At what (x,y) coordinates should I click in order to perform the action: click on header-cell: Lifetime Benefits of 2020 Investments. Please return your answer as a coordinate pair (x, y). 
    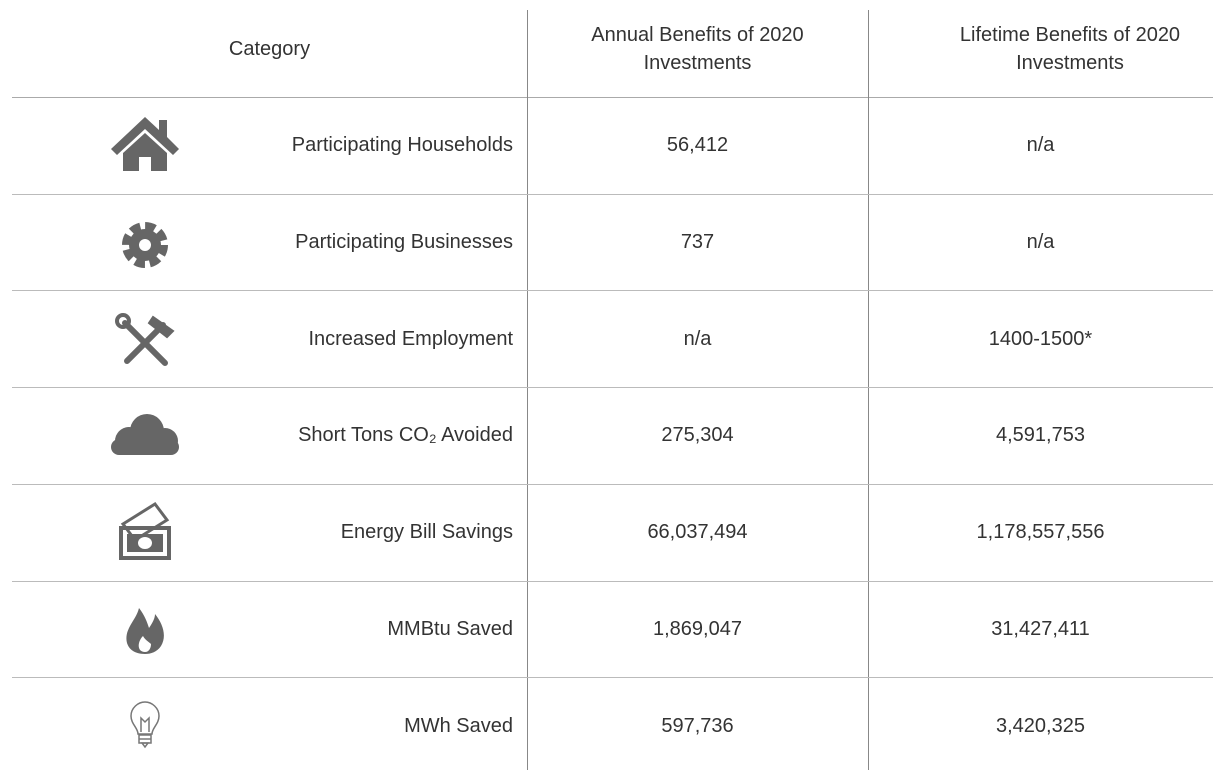
    Looking at the image, I should click on (1070, 48).